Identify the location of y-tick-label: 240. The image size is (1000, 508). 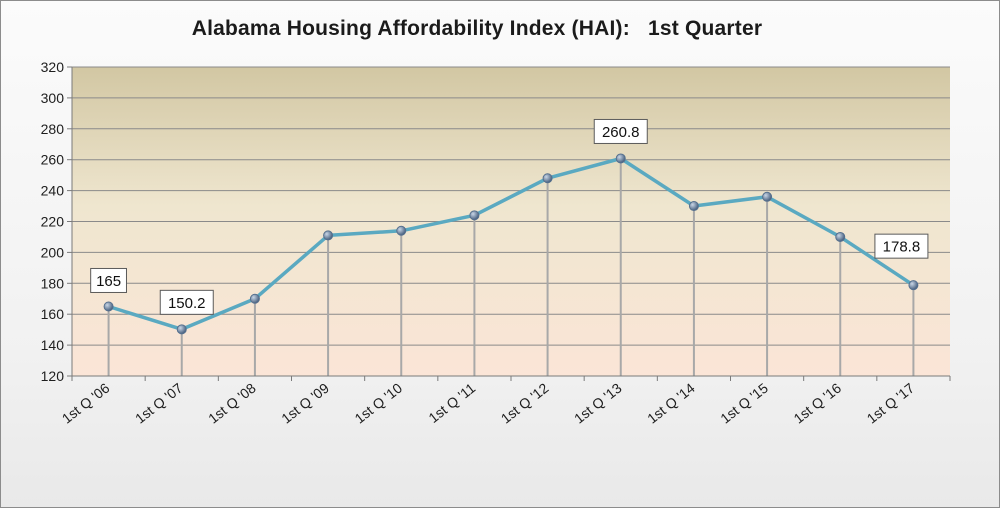
(53, 191).